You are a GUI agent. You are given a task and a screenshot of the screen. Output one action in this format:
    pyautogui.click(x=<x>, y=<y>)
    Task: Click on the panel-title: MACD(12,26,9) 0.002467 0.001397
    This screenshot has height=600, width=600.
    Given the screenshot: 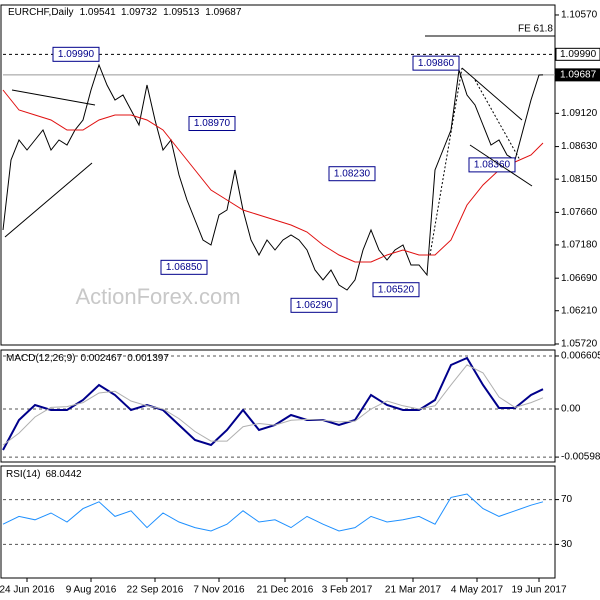 What is the action you would take?
    pyautogui.click(x=87, y=358)
    